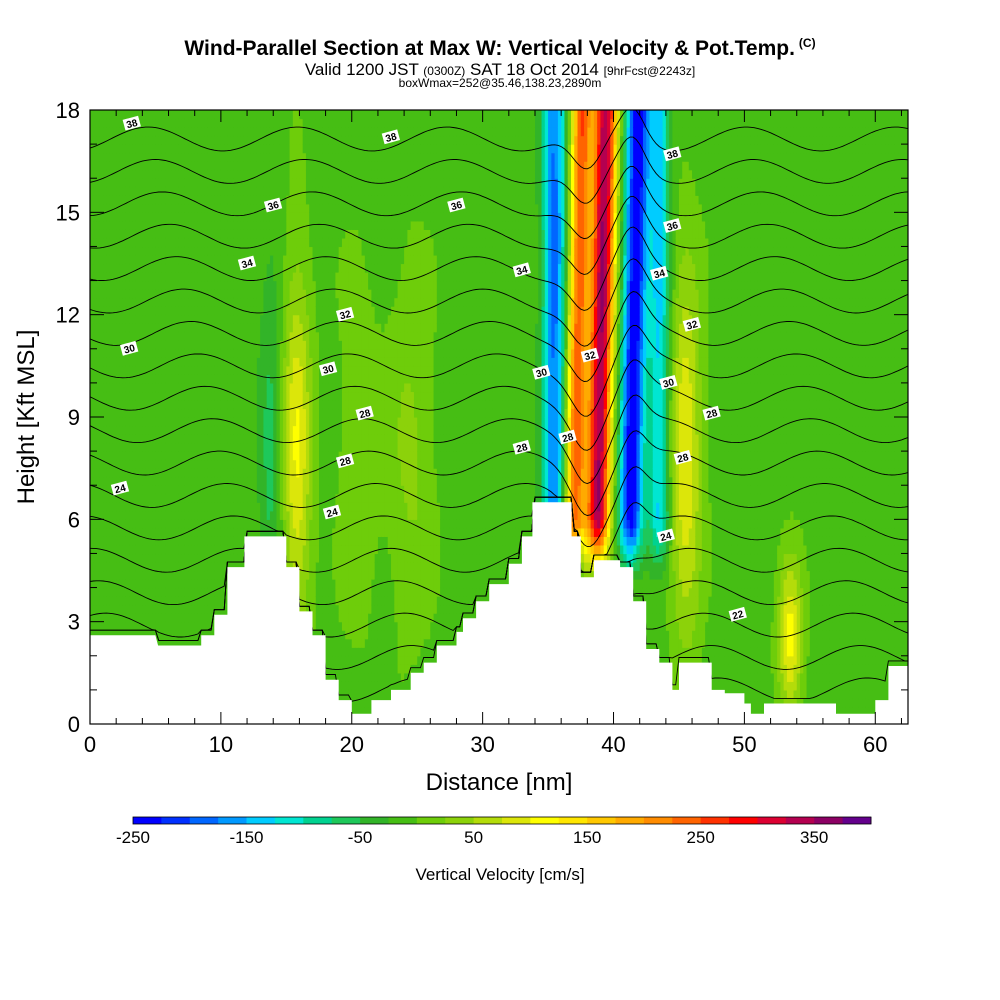 This screenshot has height=1000, width=1000. What do you see at coordinates (499, 782) in the screenshot?
I see `x-axis-label: Distance [nm]` at bounding box center [499, 782].